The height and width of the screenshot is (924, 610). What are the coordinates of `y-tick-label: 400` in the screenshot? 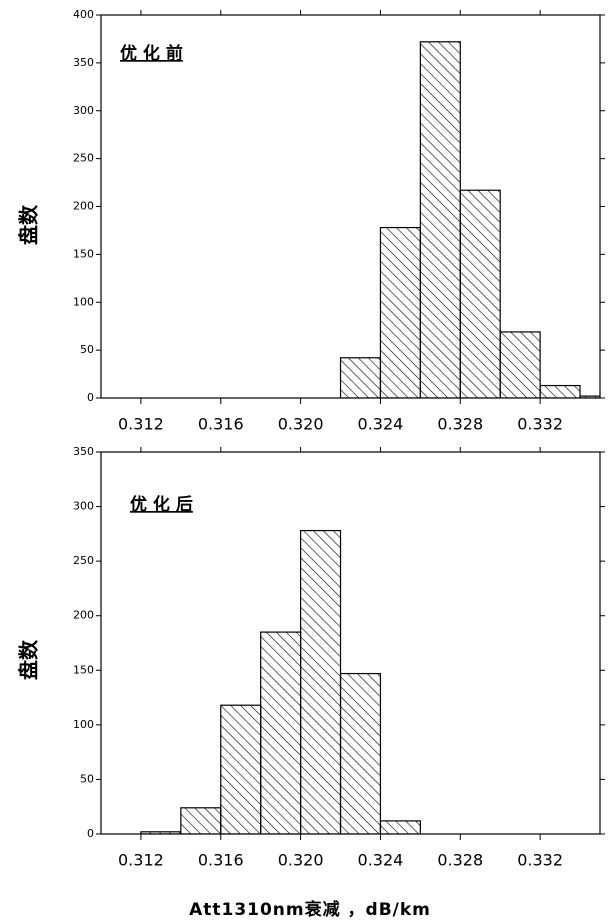 It's located at (83, 14).